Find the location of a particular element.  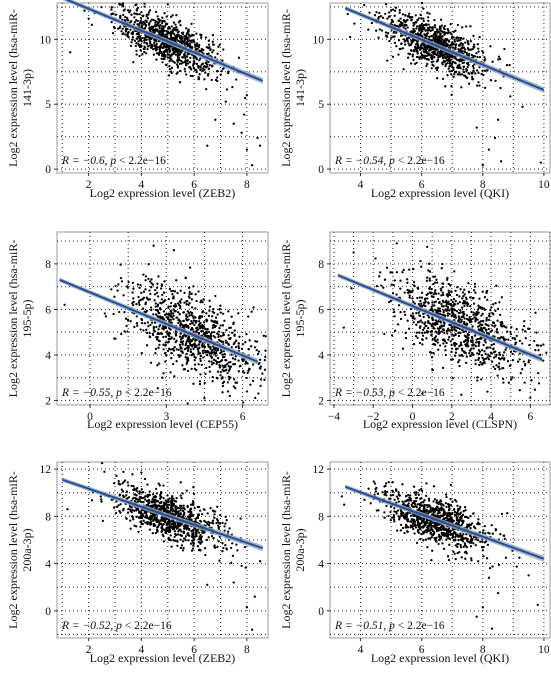

annotation-r: R = −0.55, is located at coordinates (88, 393).